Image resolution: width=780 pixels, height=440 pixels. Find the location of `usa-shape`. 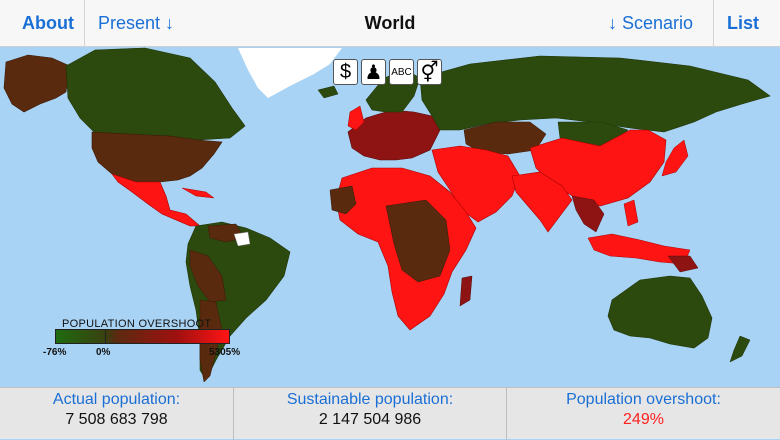

usa-shape is located at coordinates (157, 157).